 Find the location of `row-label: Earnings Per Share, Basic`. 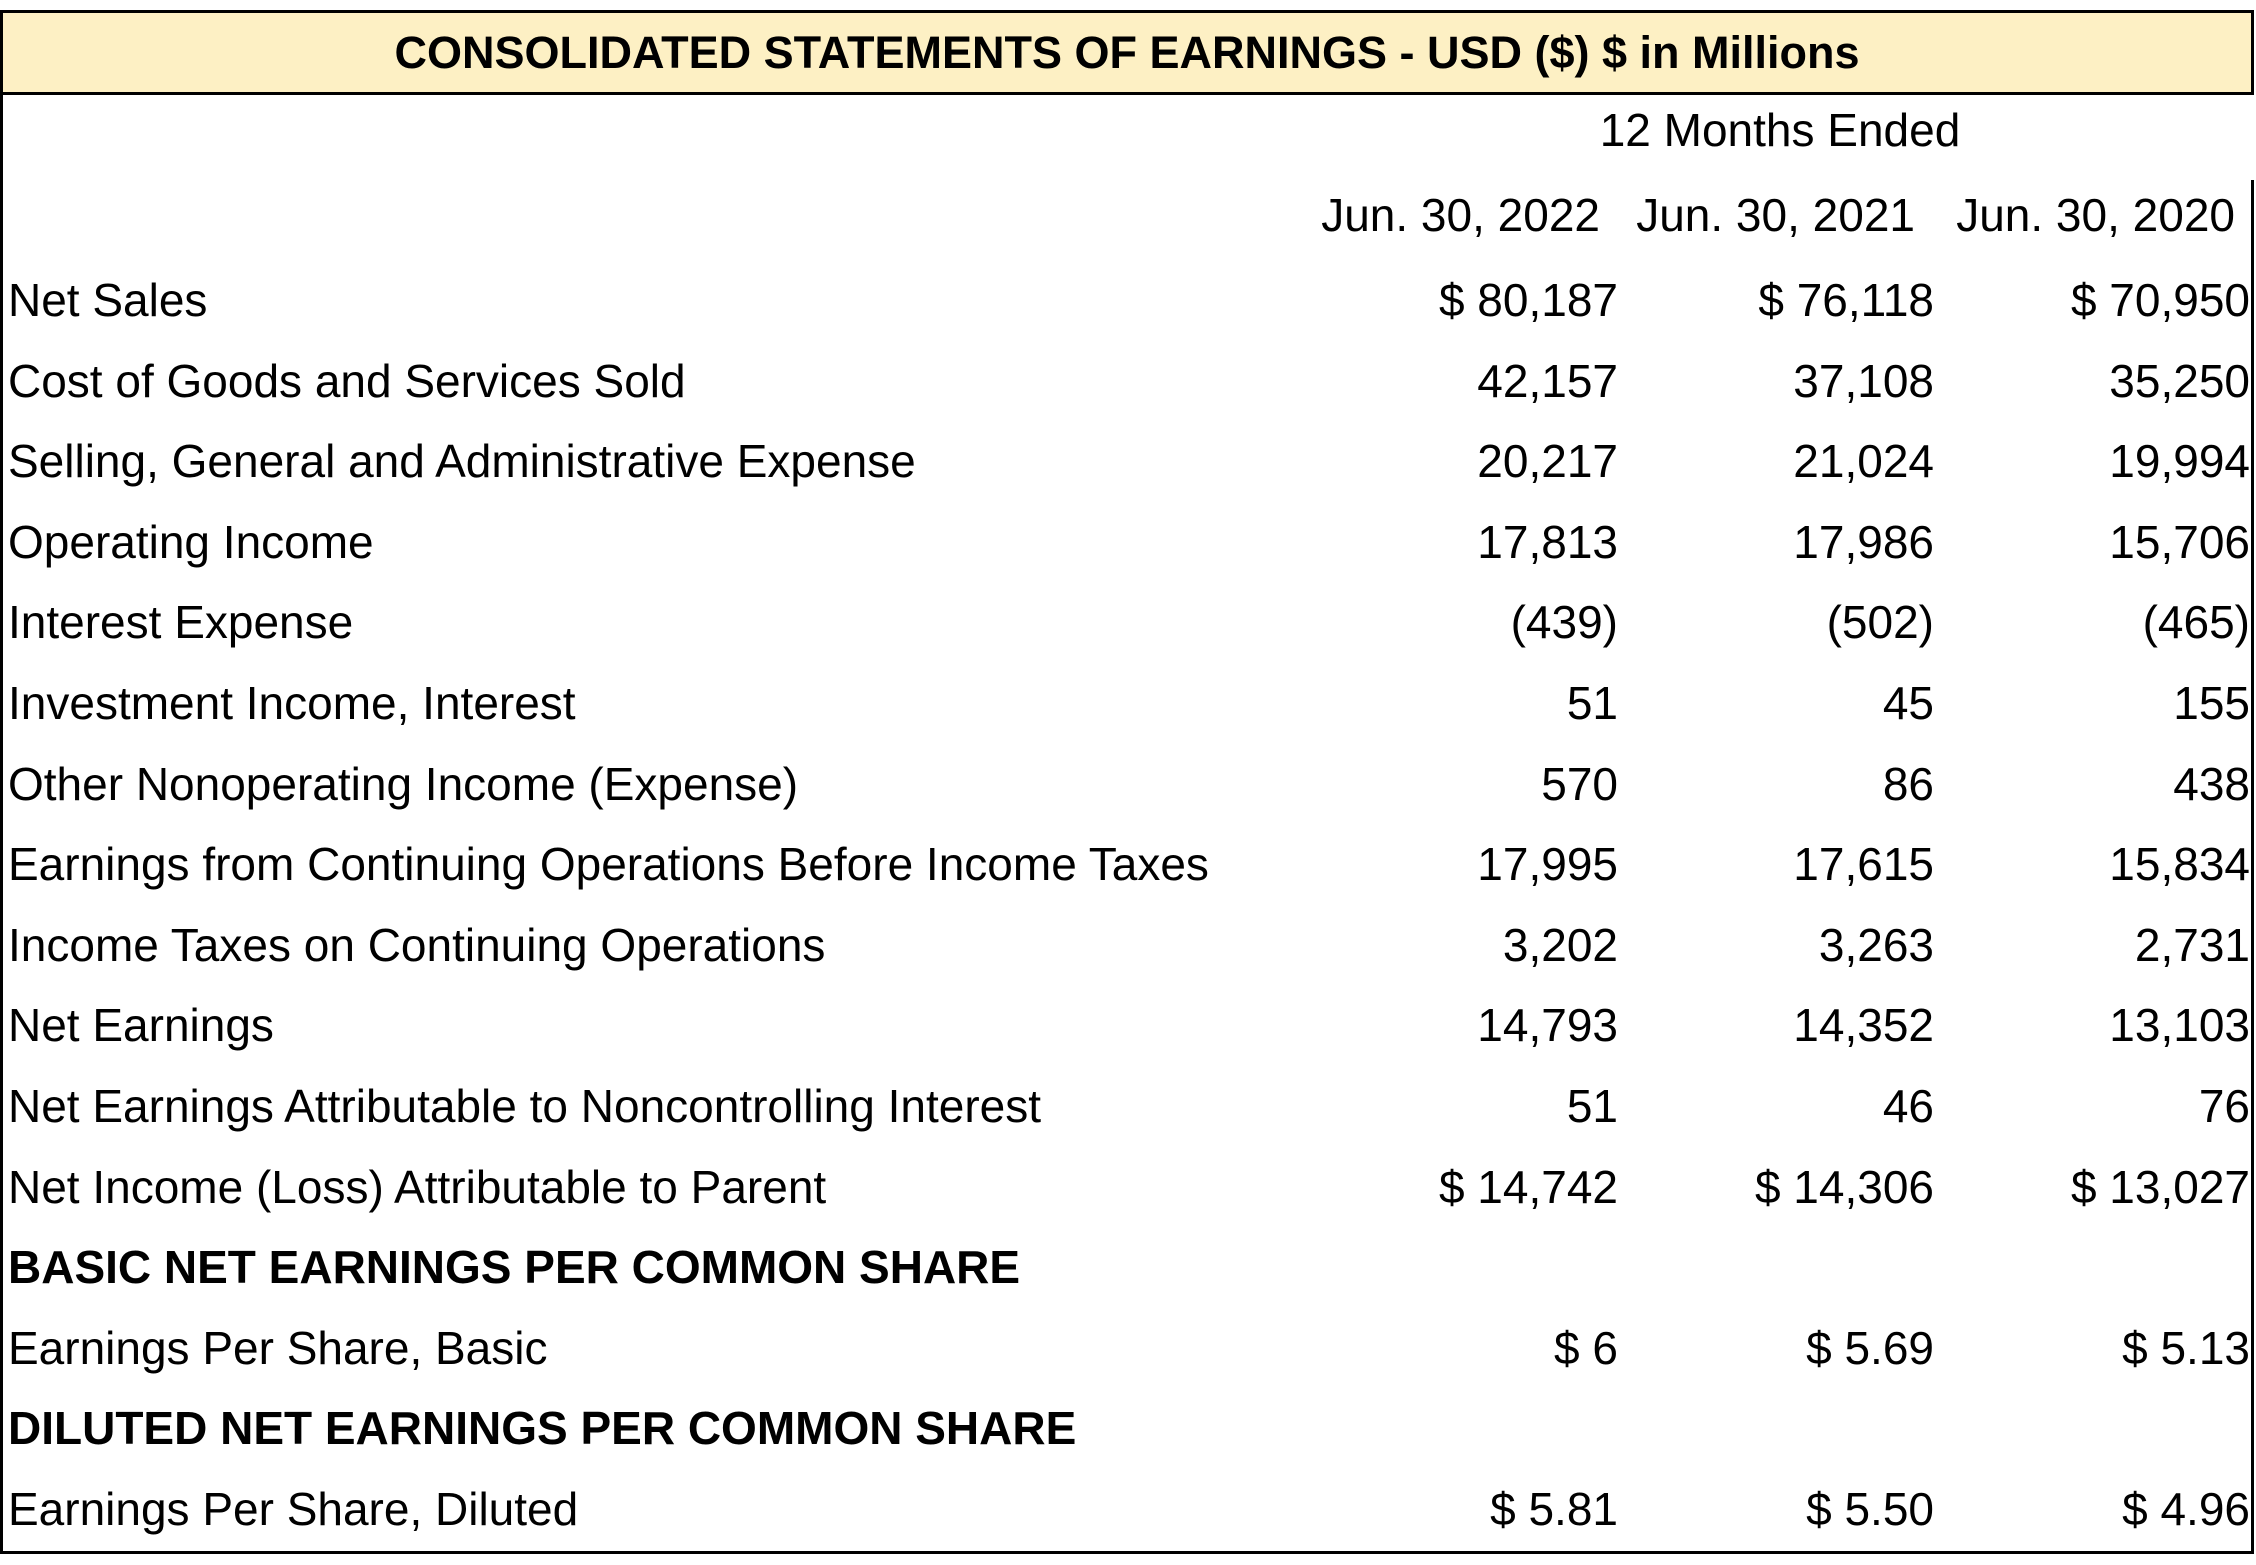

row-label: Earnings Per Share, Basic is located at coordinates (278, 1347).